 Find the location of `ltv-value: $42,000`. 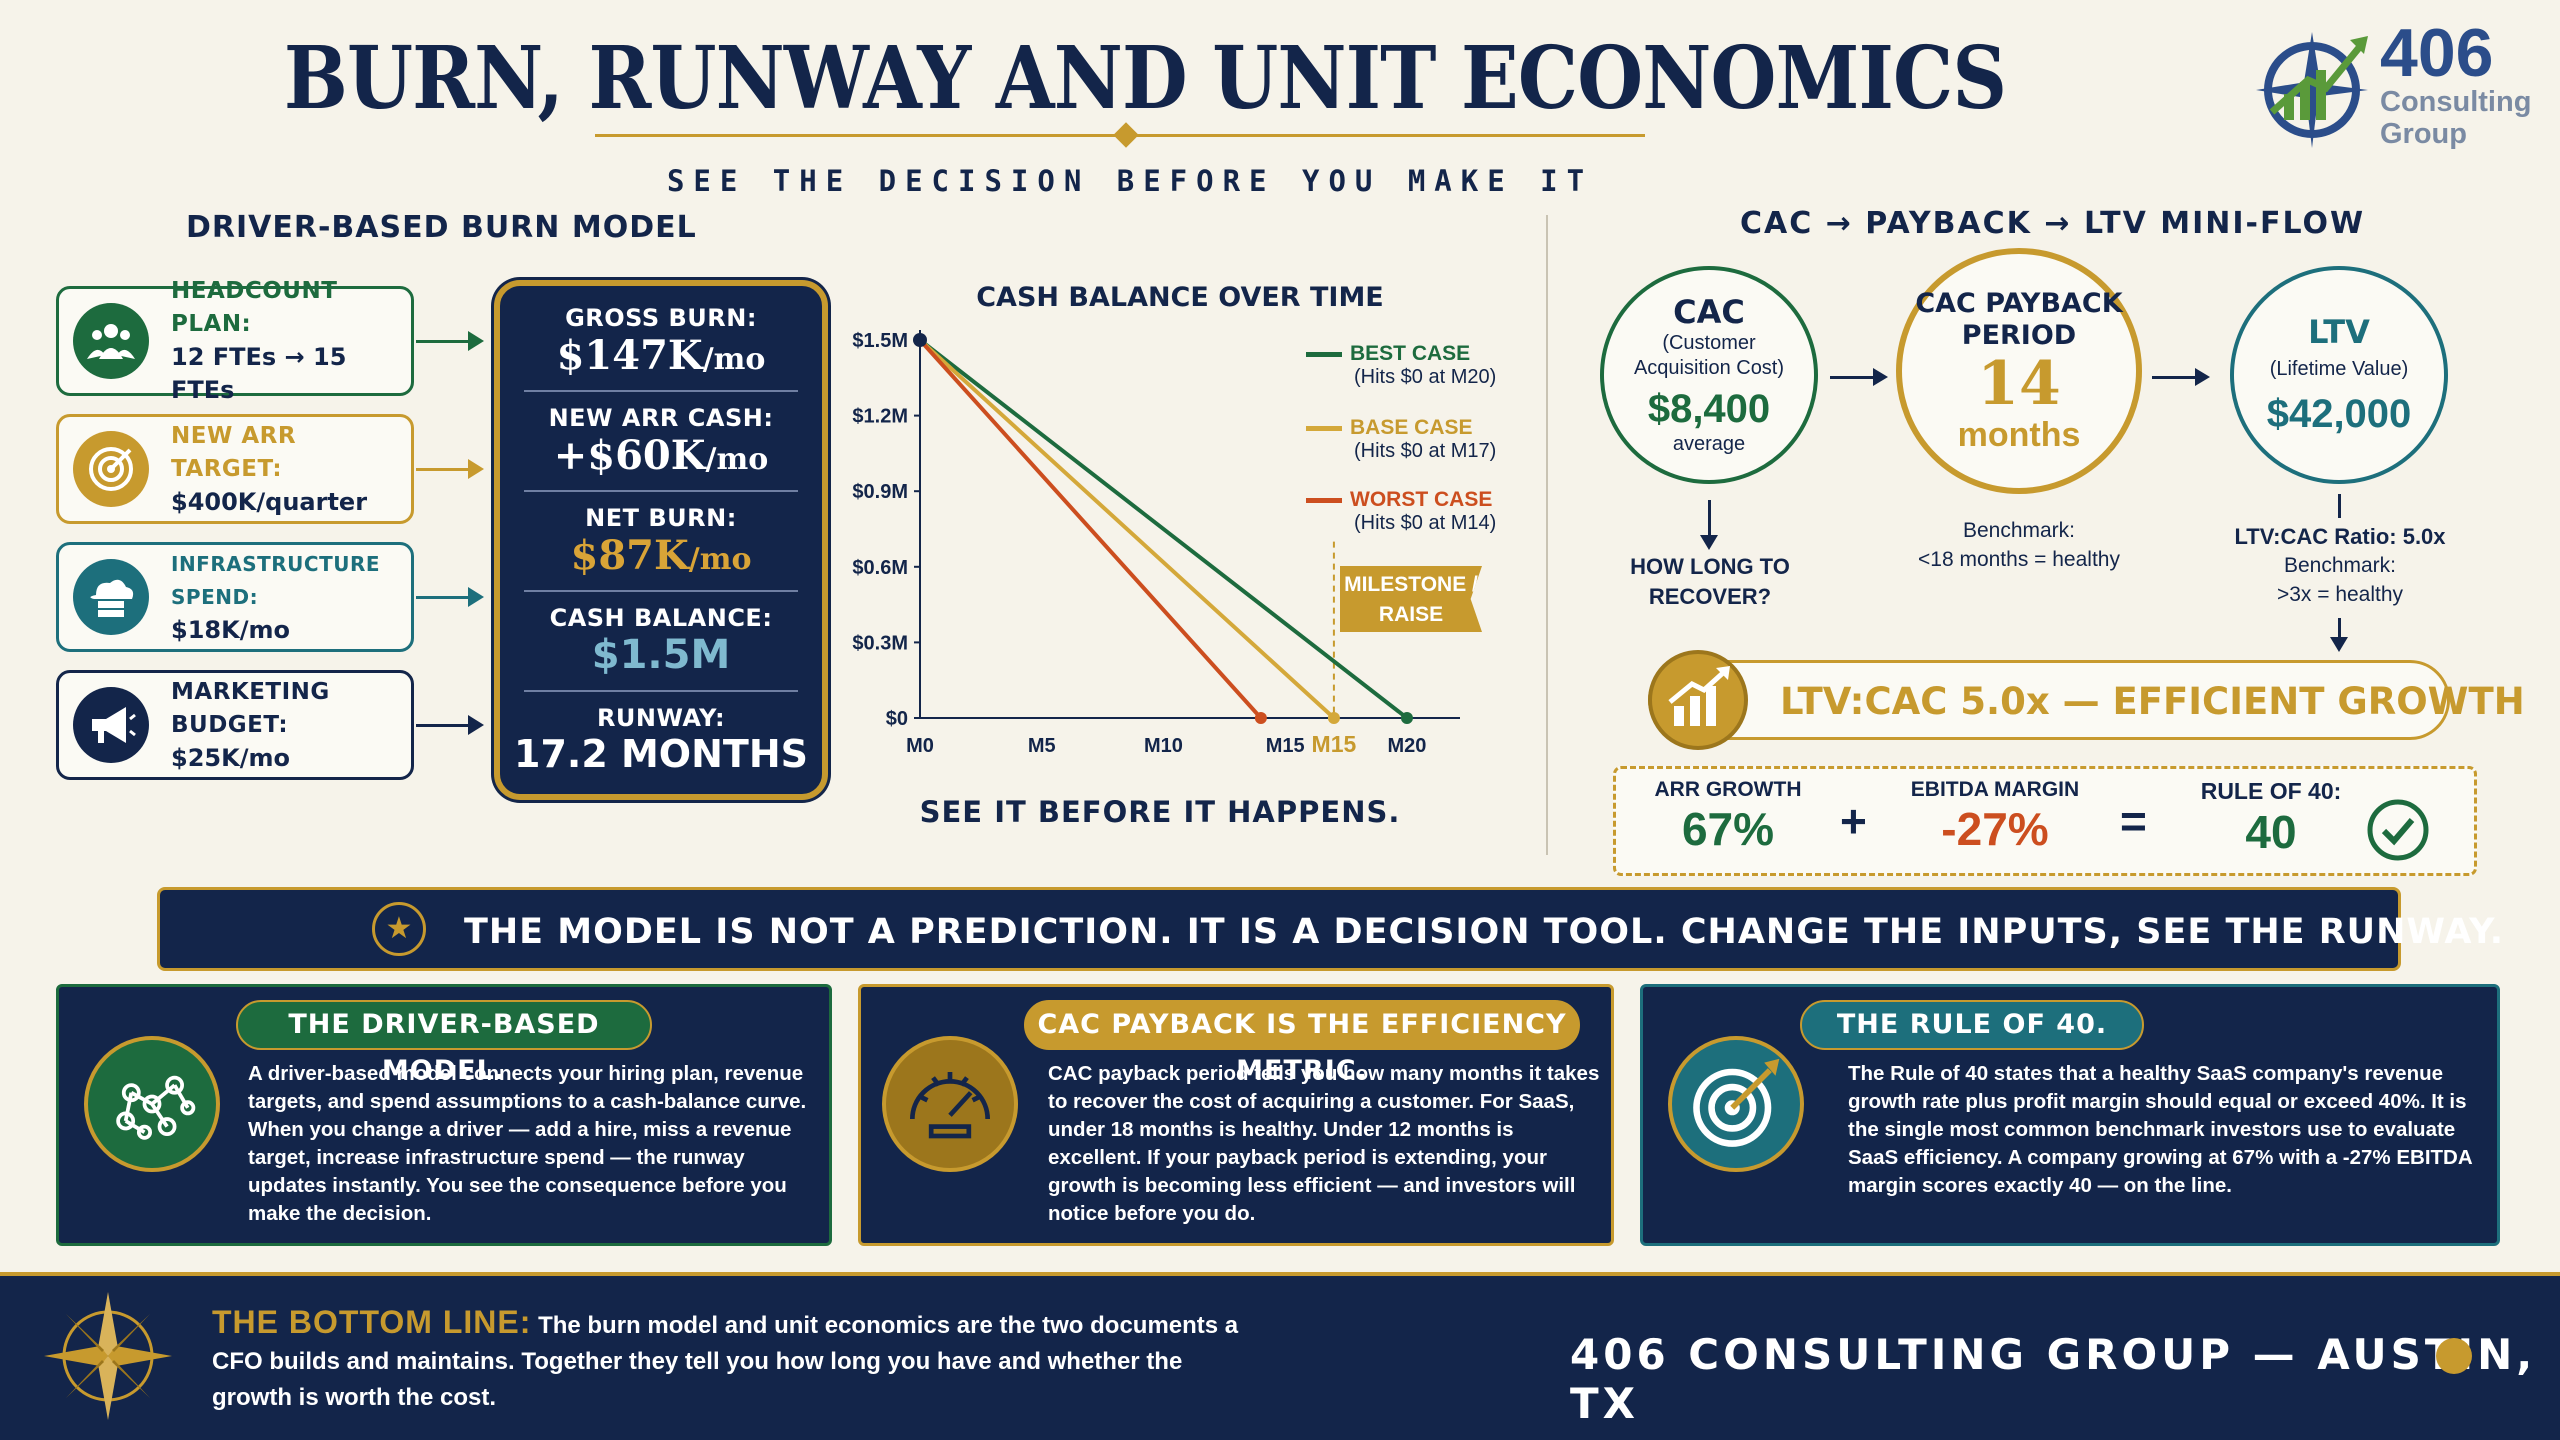

ltv-value: $42,000 is located at coordinates (2339, 414).